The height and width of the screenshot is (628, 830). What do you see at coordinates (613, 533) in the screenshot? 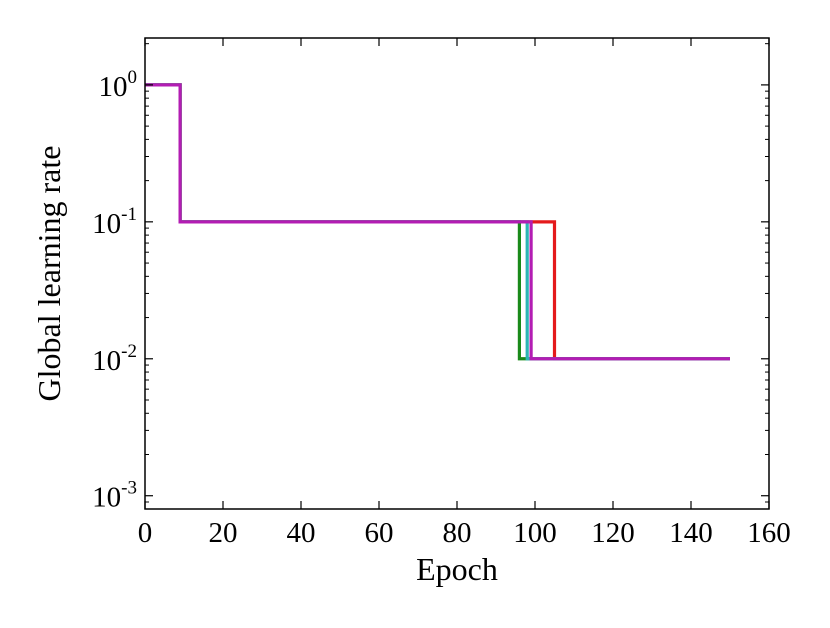
I see `x-tick-label: 120` at bounding box center [613, 533].